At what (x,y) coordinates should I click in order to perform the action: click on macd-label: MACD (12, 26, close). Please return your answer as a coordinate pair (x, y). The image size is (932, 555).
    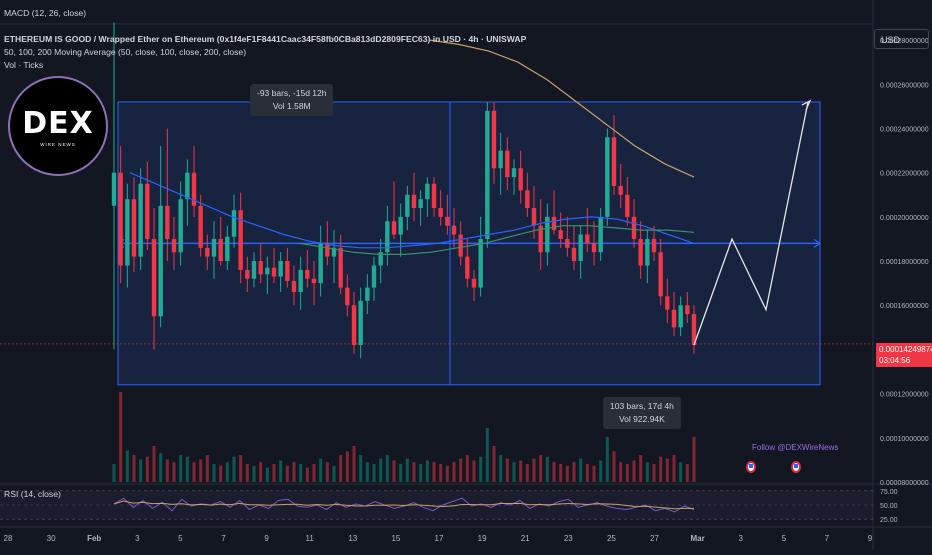
    Looking at the image, I should click on (45, 13).